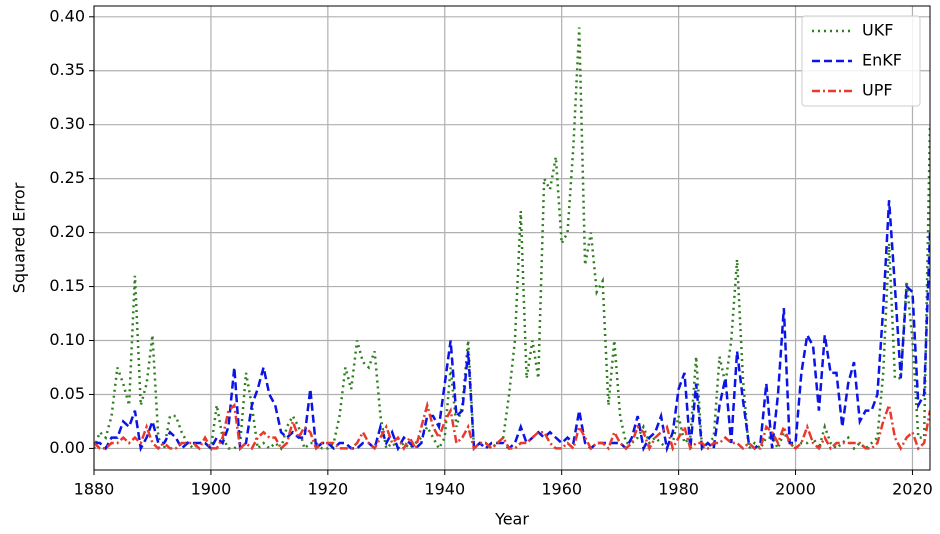  What do you see at coordinates (67, 69) in the screenshot?
I see `y-tick-label: 0.35` at bounding box center [67, 69].